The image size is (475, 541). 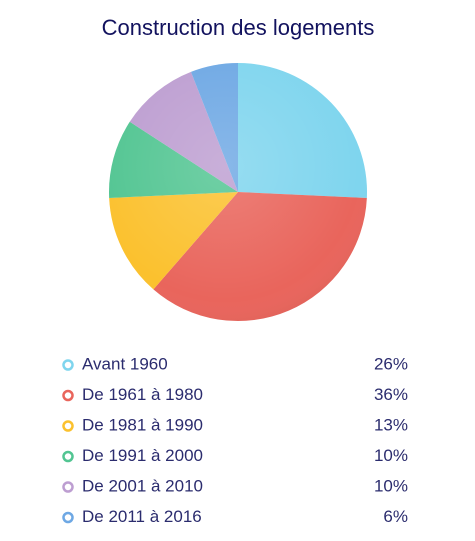 I want to click on legend-label: De 1991 à 2000, so click(x=142, y=455).